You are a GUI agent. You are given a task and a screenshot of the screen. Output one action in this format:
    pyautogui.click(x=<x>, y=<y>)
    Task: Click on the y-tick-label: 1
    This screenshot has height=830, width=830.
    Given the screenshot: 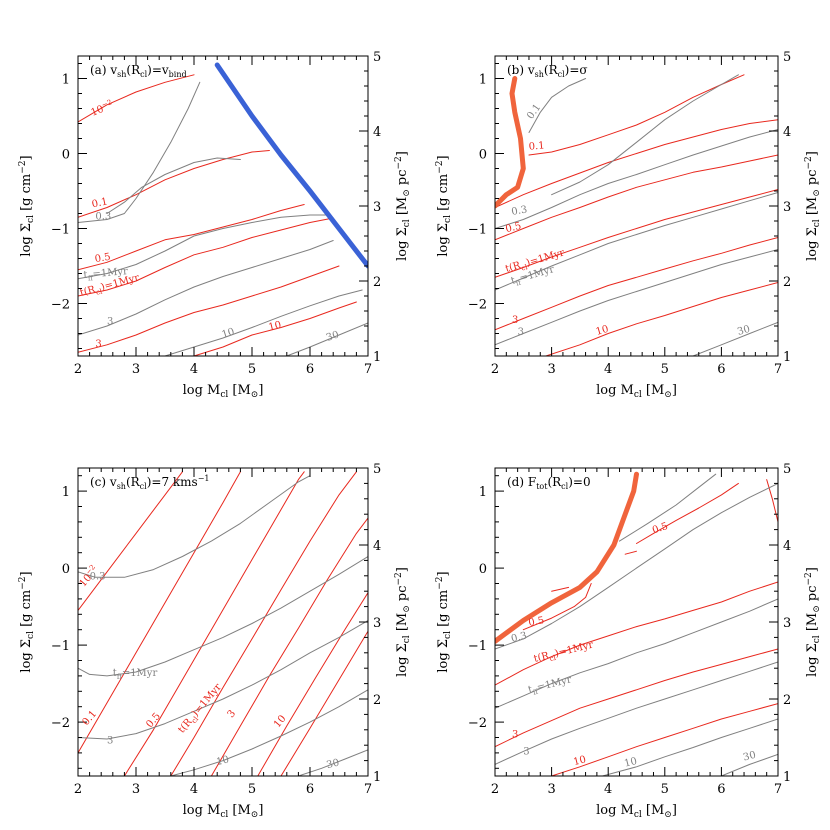 What is the action you would take?
    pyautogui.click(x=483, y=80)
    